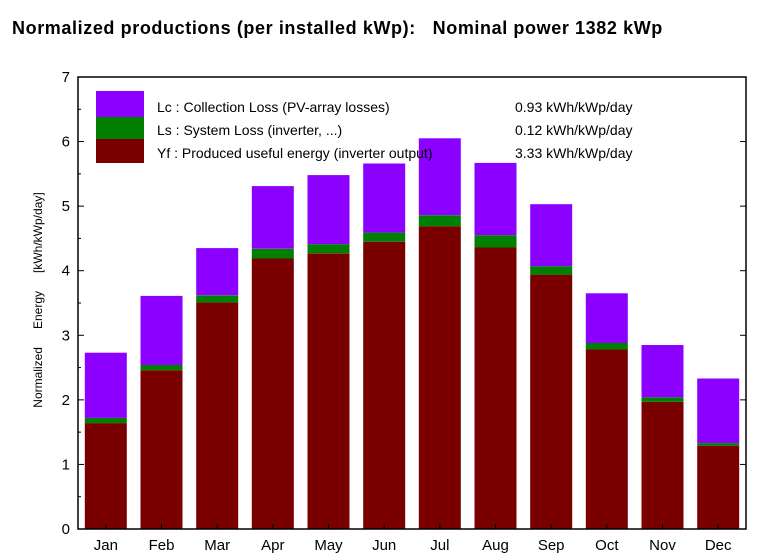 This screenshot has height=559, width=776. I want to click on y-axis-label: Normalized Energy [kWh/kWp/day], so click(38, 299).